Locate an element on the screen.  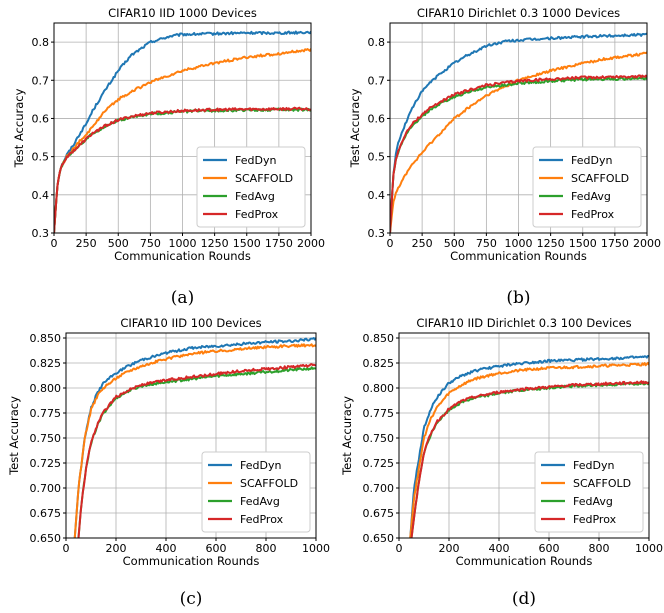
plot-frame is located at coordinates (524, 435).